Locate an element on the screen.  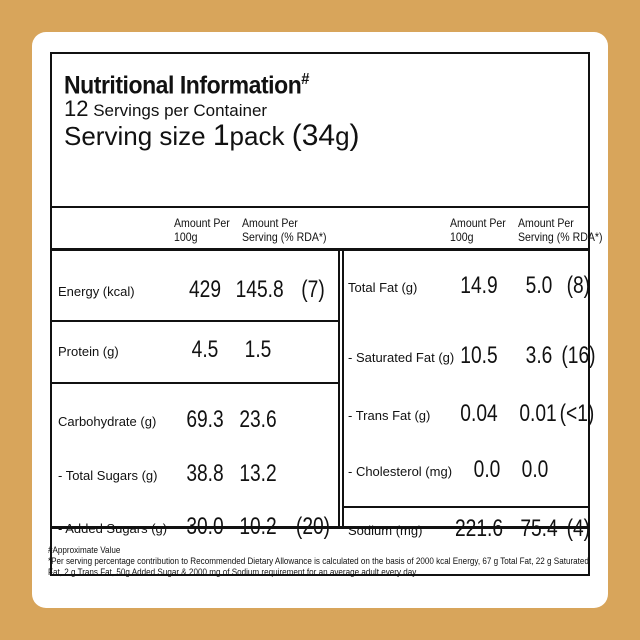
rda-value: (7) is located at coordinates (313, 289).